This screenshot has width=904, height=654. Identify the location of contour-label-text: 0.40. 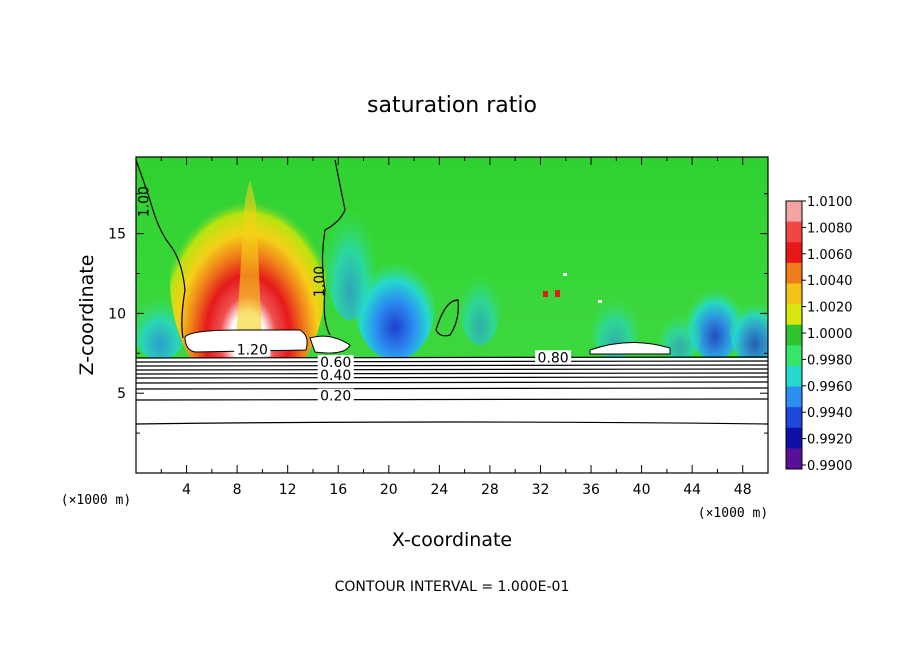
(335, 376).